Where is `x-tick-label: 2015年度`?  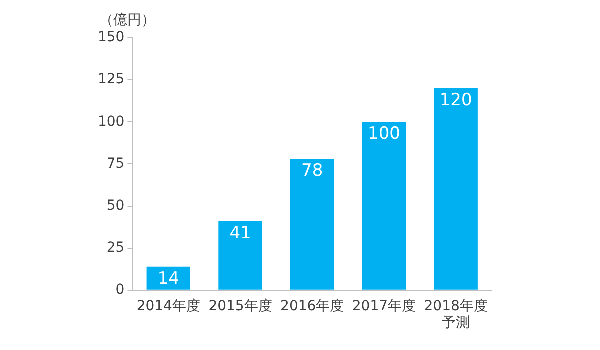 x-tick-label: 2015年度 is located at coordinates (240, 306).